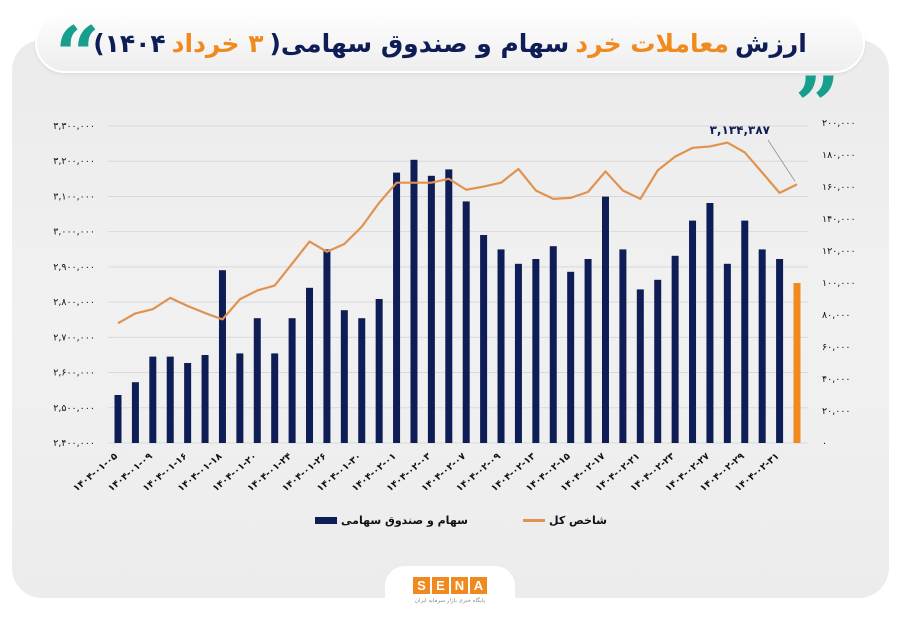 The width and height of the screenshot is (900, 623). I want to click on left-axis-tick: ۳,۲۰۰,۰۰۰, so click(74, 161).